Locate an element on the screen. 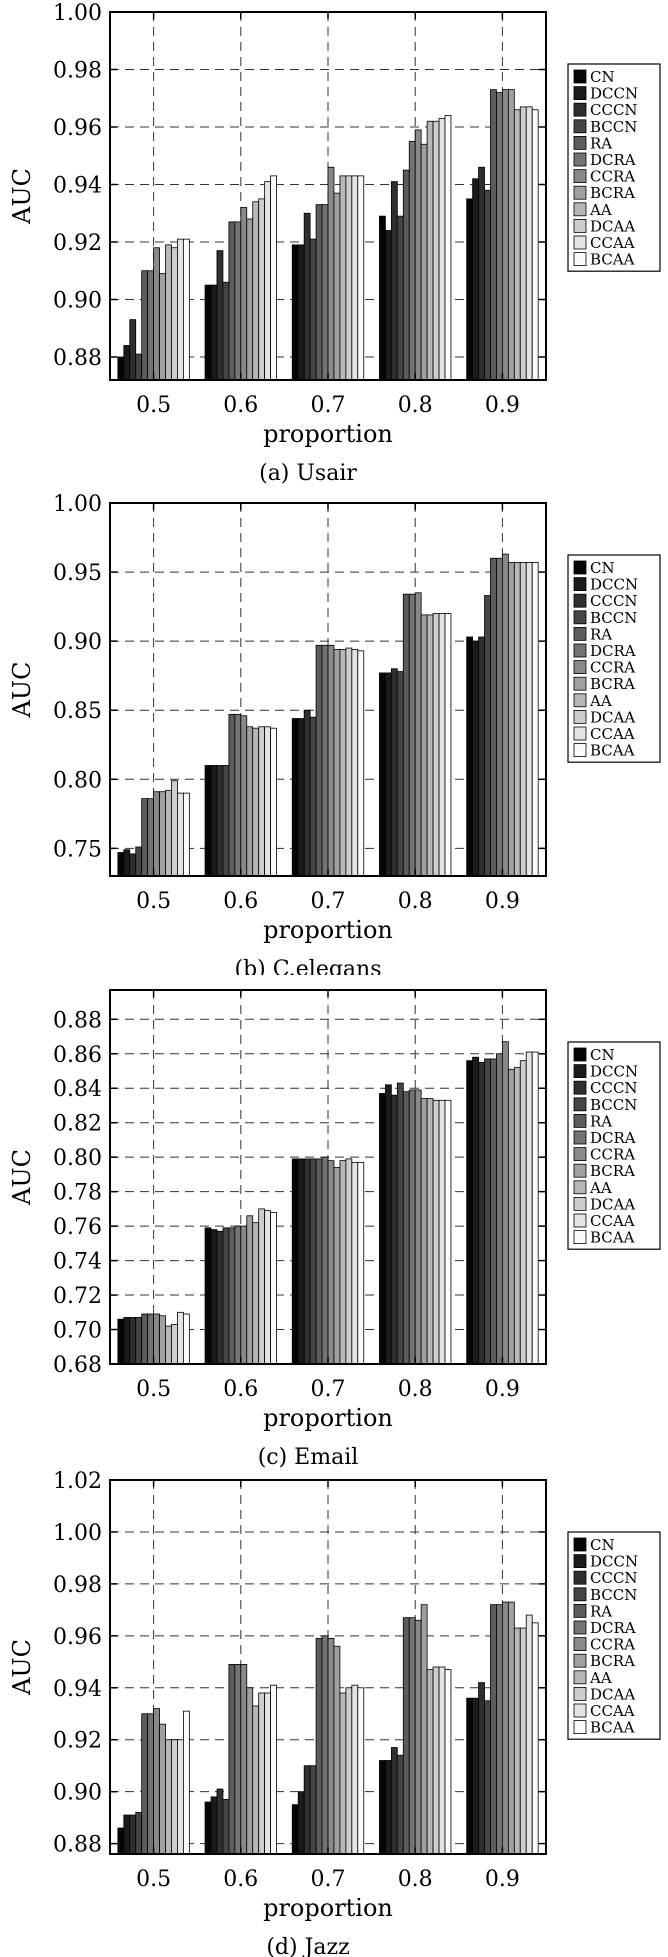 The height and width of the screenshot is (1957, 668). y-tick-label: 0.96 is located at coordinates (77, 1637).